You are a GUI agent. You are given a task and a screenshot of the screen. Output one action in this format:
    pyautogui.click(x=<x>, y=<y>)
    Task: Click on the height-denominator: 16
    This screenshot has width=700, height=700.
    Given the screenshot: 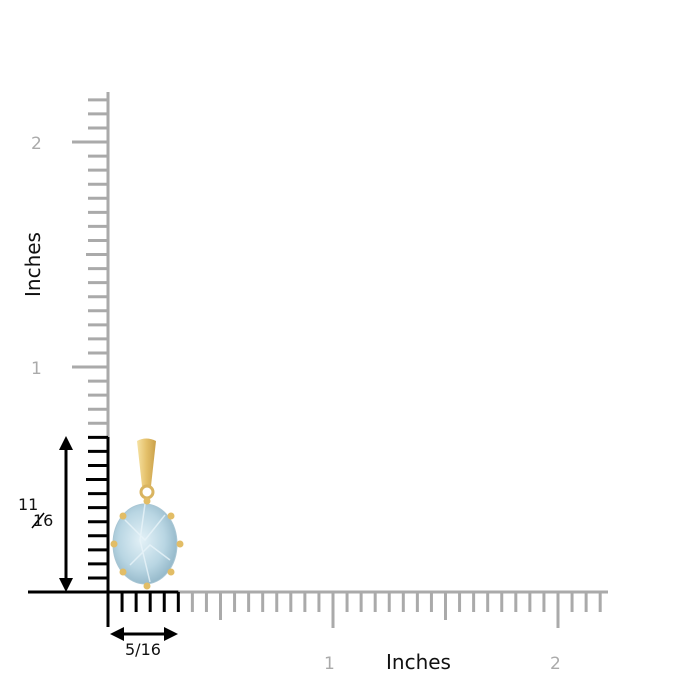 What is the action you would take?
    pyautogui.click(x=43, y=520)
    